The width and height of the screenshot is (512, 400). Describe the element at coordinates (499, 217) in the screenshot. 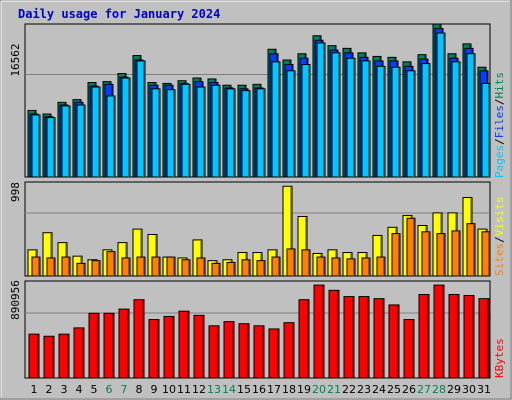

I see `legend-visits: Visits` at that location.